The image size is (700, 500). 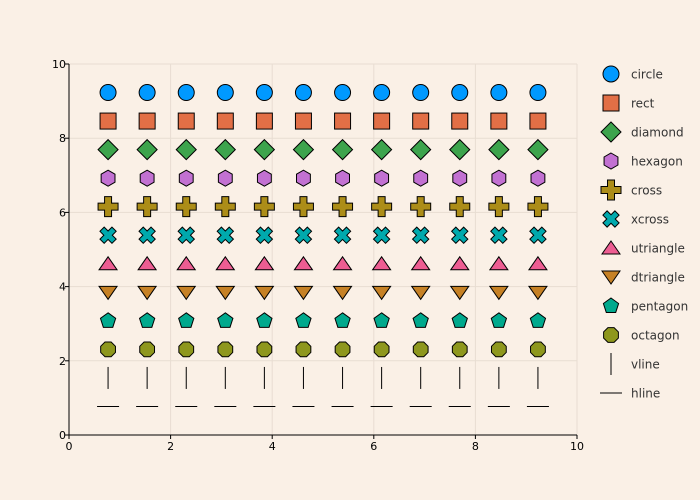 What do you see at coordinates (657, 133) in the screenshot?
I see `legend-label-diamond: diamond` at bounding box center [657, 133].